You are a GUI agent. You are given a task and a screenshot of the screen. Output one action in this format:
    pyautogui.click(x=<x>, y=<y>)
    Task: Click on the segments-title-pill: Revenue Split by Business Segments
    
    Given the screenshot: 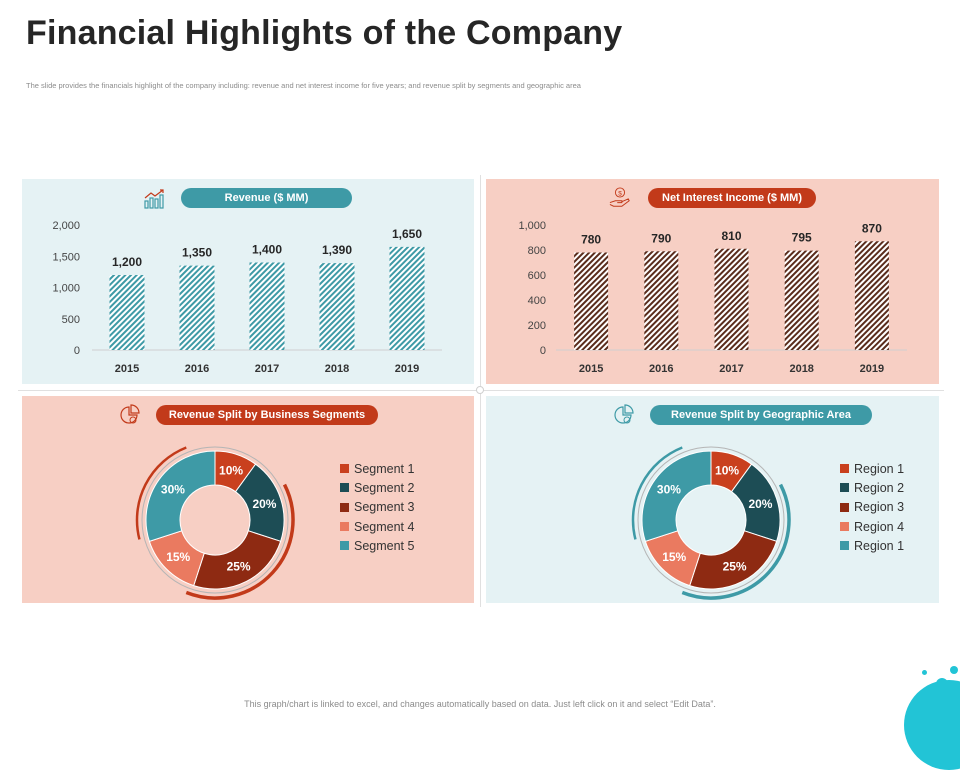 What is the action you would take?
    pyautogui.click(x=267, y=415)
    